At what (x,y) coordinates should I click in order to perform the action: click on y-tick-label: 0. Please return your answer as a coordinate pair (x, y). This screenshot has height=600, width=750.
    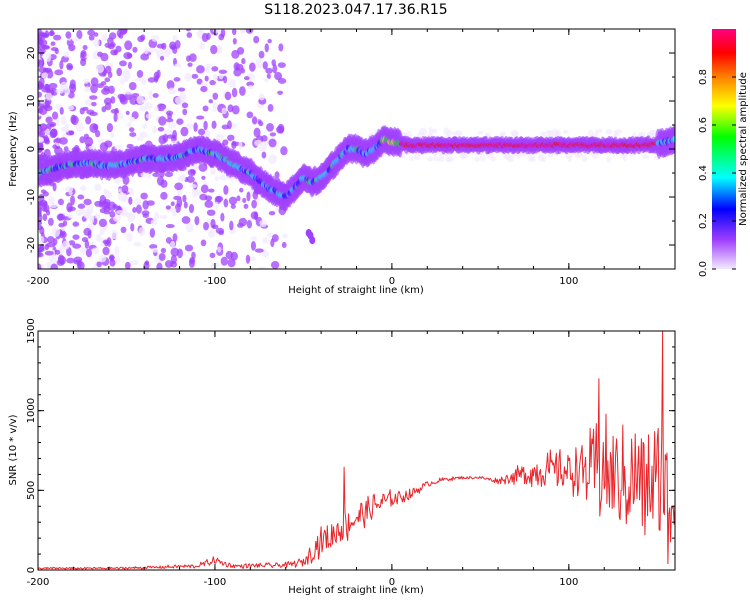
    Looking at the image, I should click on (31, 570).